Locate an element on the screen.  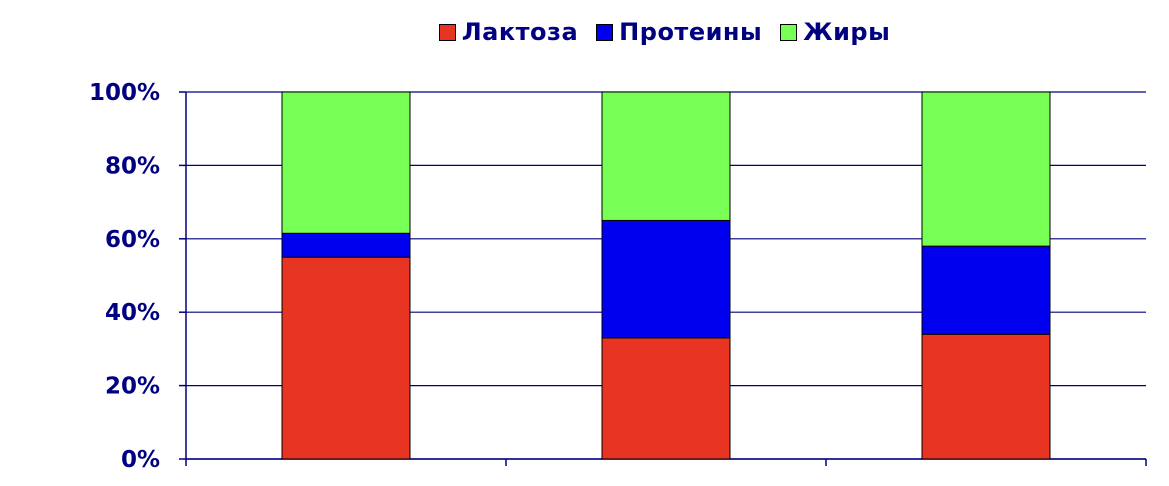
legend-label-fats: Жиры is located at coordinates (847, 32).